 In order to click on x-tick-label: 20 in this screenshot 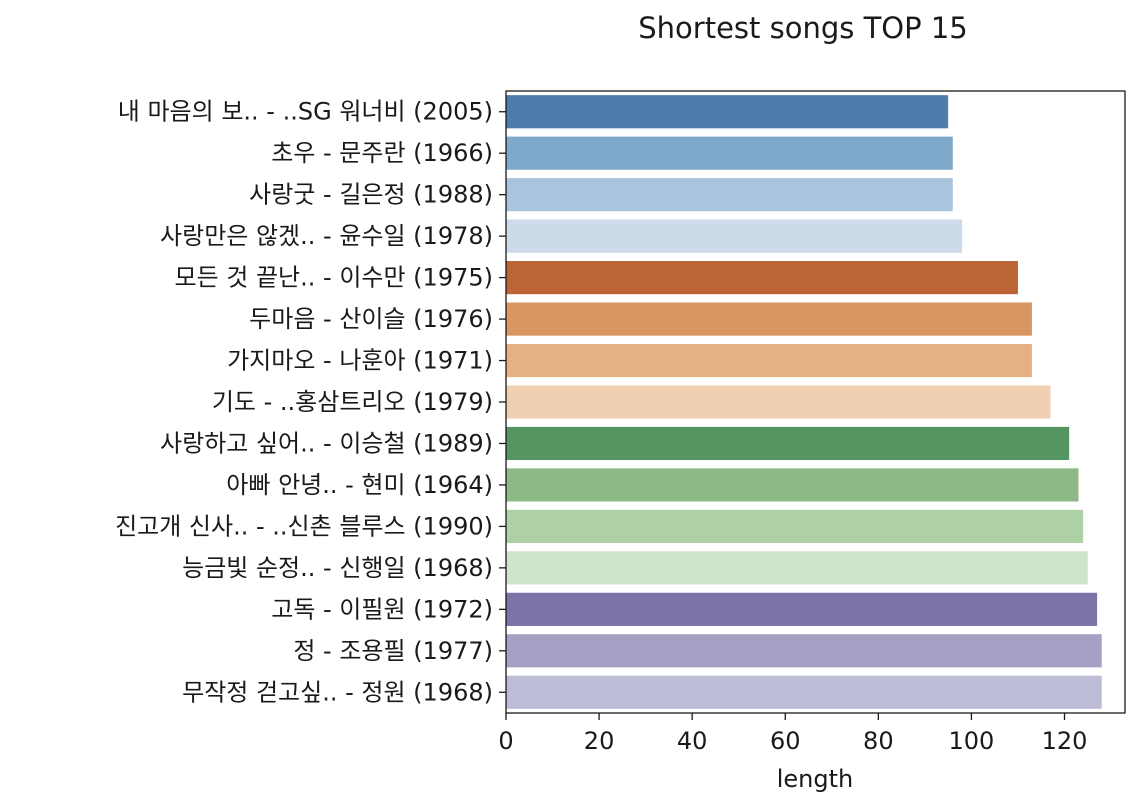, I will do `click(599, 741)`.